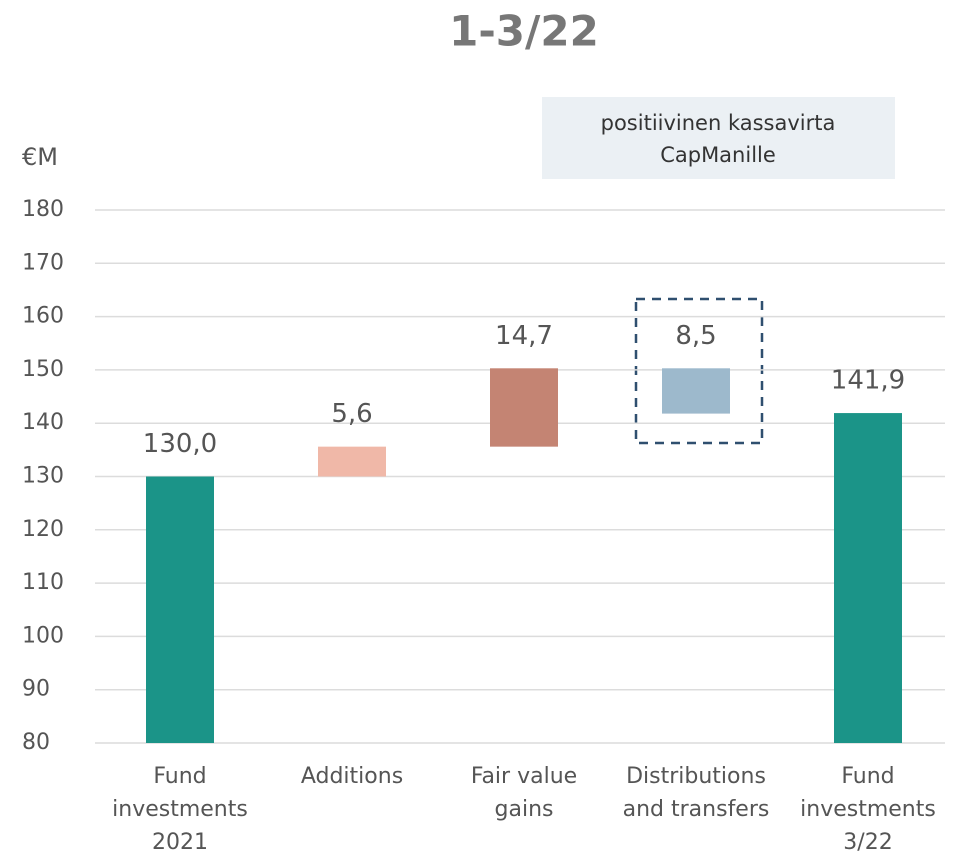 The image size is (961, 858). What do you see at coordinates (43, 262) in the screenshot?
I see `y-tick-label: 170` at bounding box center [43, 262].